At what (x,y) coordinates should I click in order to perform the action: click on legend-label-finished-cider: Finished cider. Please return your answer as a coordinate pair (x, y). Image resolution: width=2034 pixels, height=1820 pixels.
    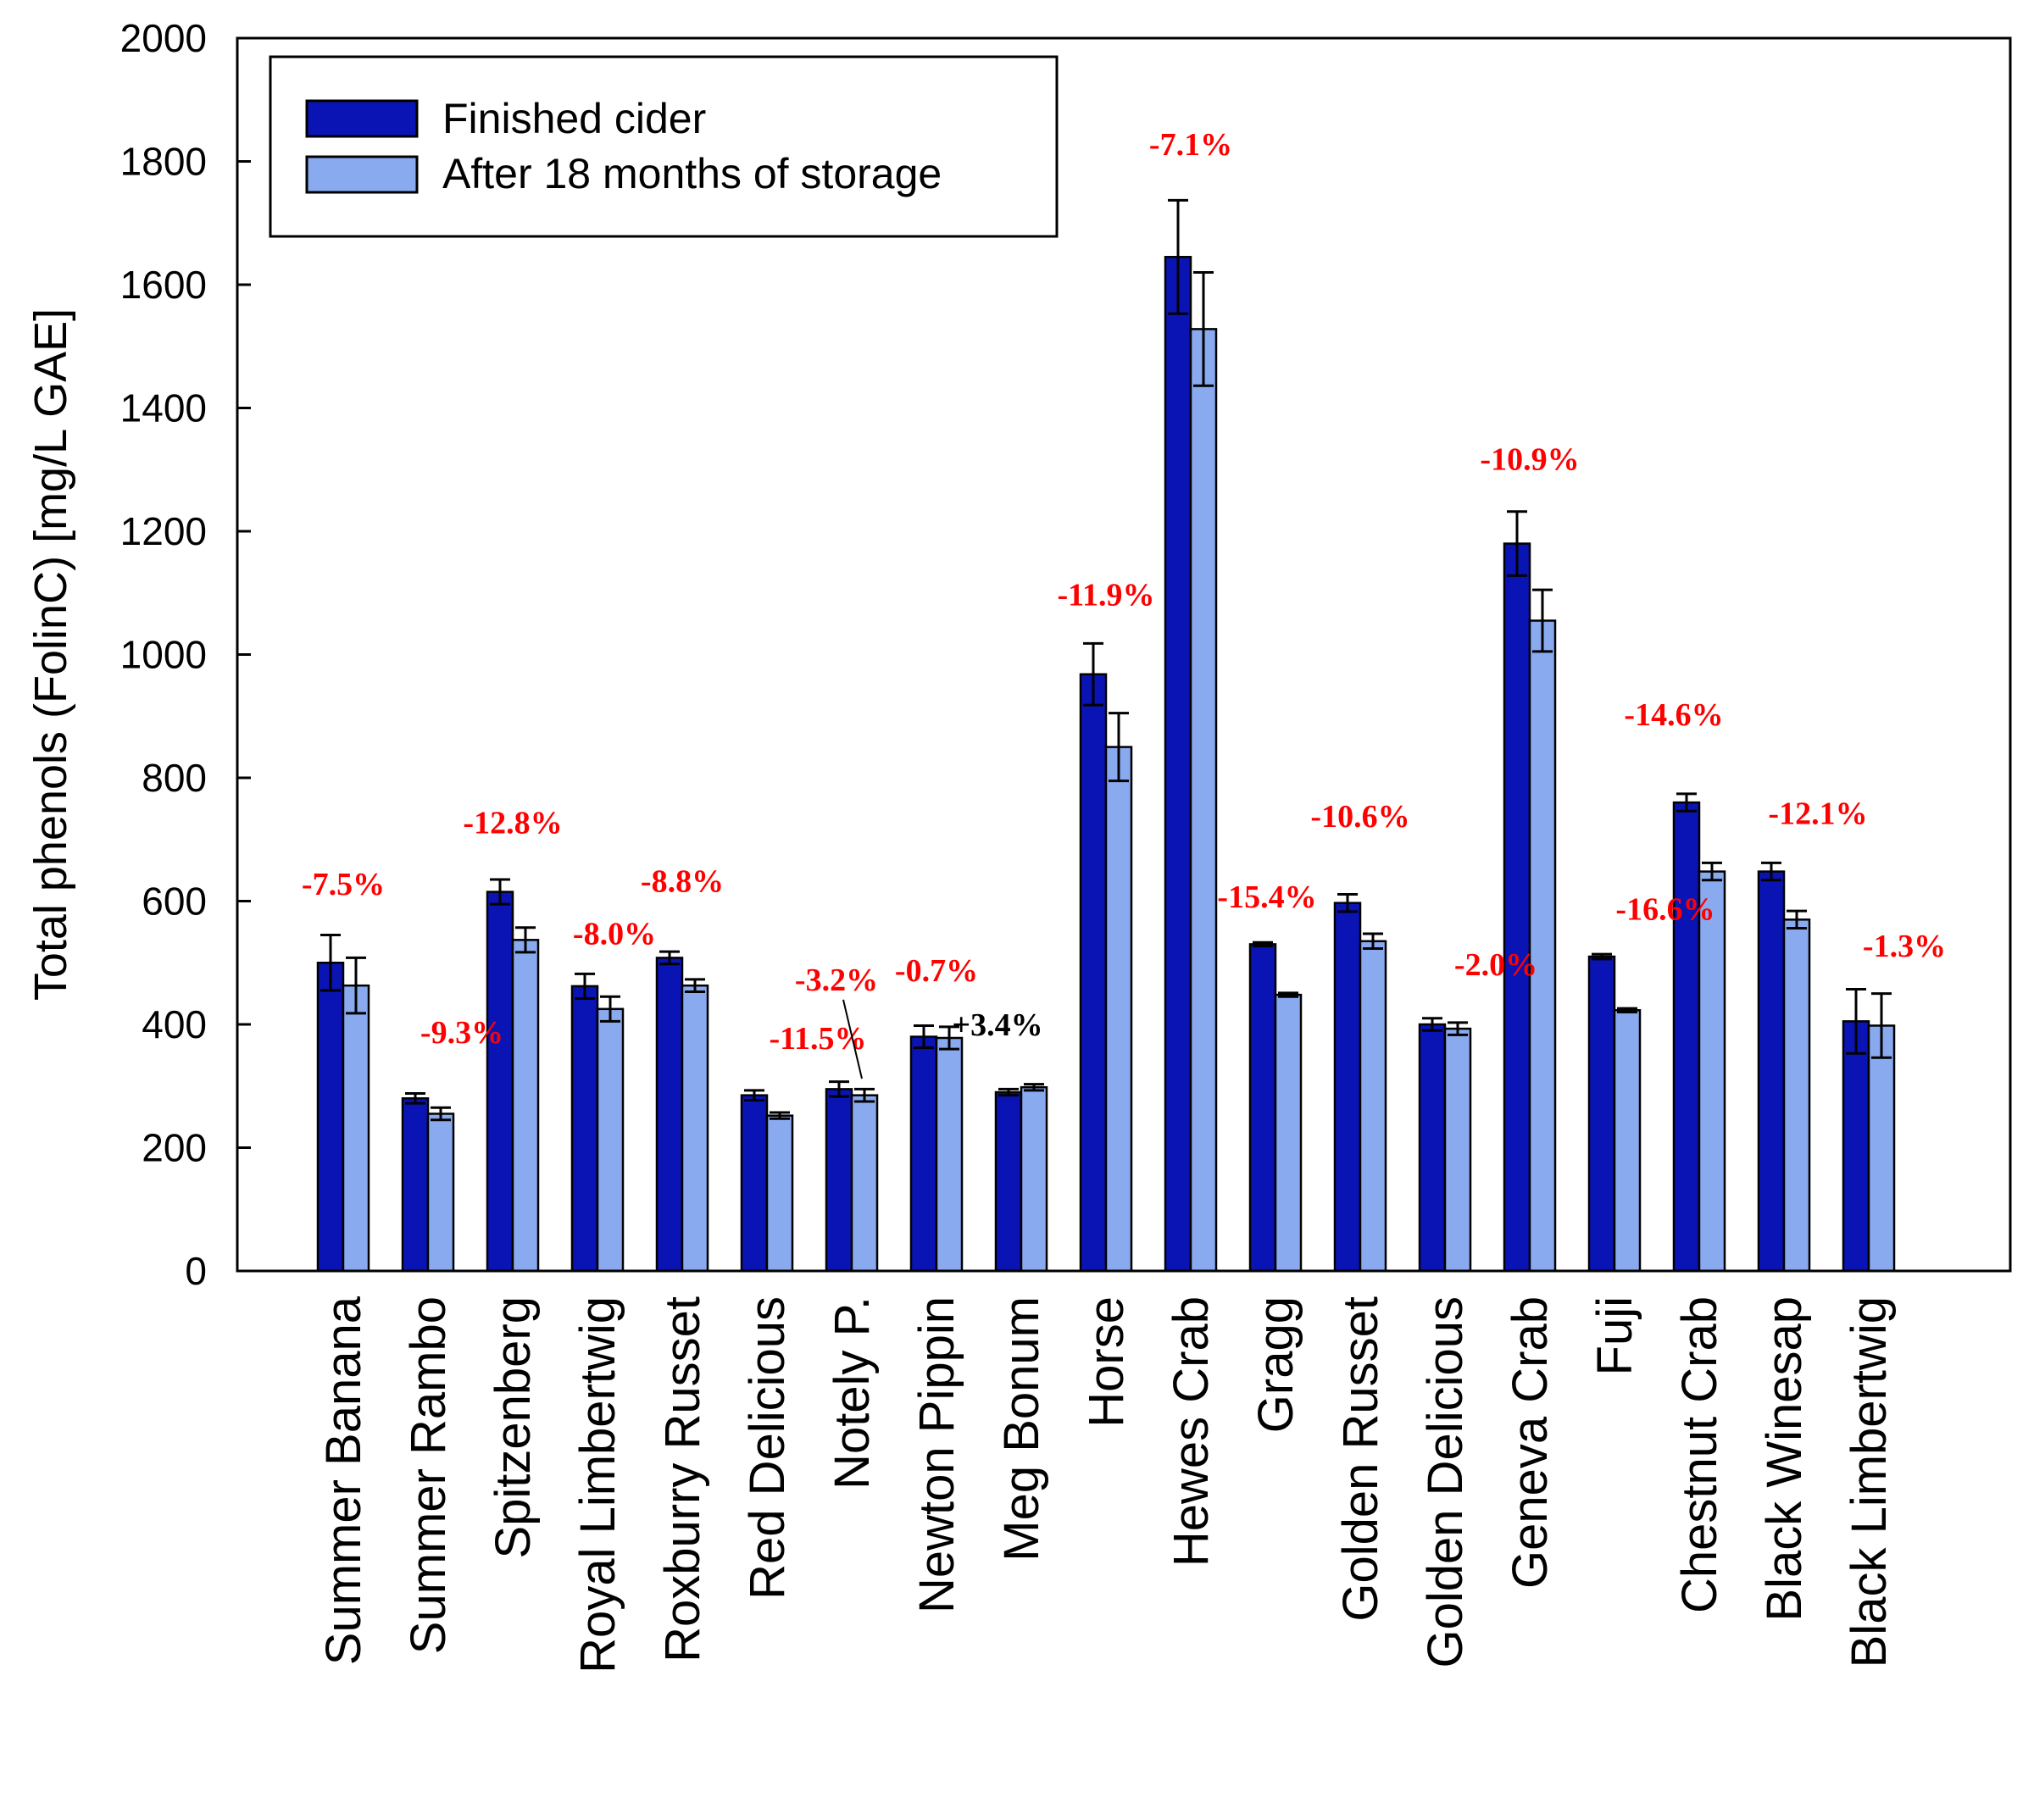
    Looking at the image, I should click on (574, 118).